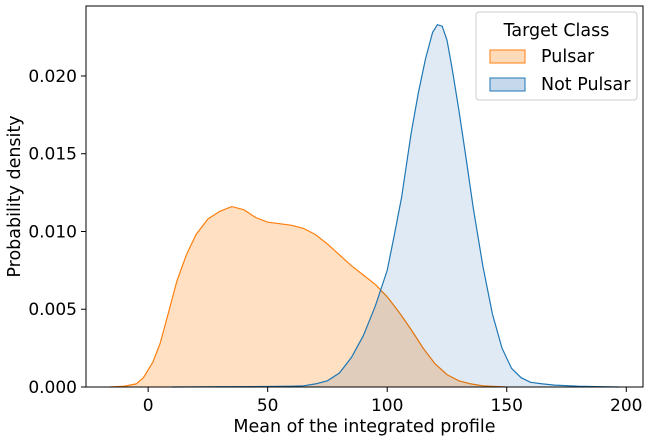 The width and height of the screenshot is (650, 441). Describe the element at coordinates (507, 84) in the screenshot. I see `legend-swatch-not-pulsar` at that location.